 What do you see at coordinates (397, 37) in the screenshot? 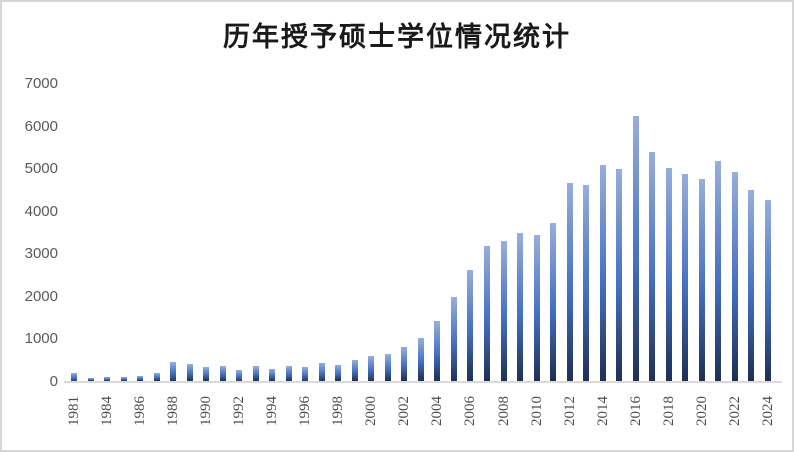
I see `chart-title: 历年授予硕士学位情况统计` at bounding box center [397, 37].